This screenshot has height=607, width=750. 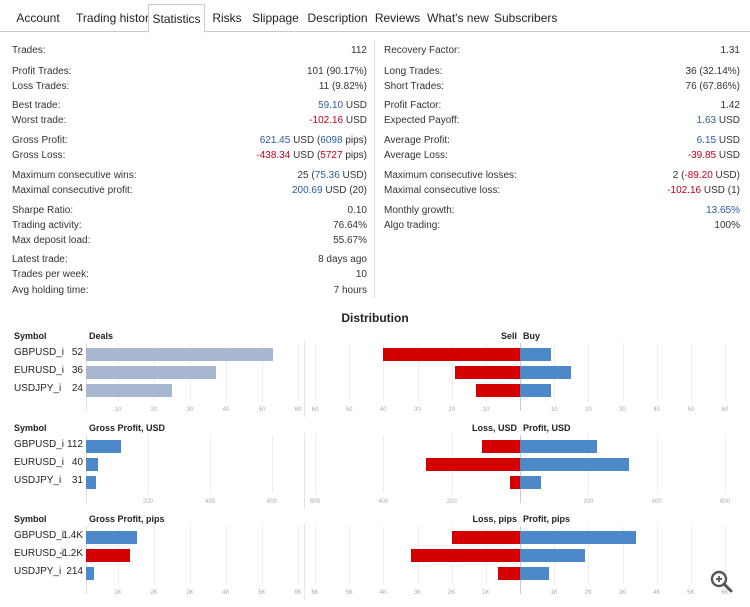 What do you see at coordinates (397, 18) in the screenshot?
I see `tab-reviews: Reviews` at bounding box center [397, 18].